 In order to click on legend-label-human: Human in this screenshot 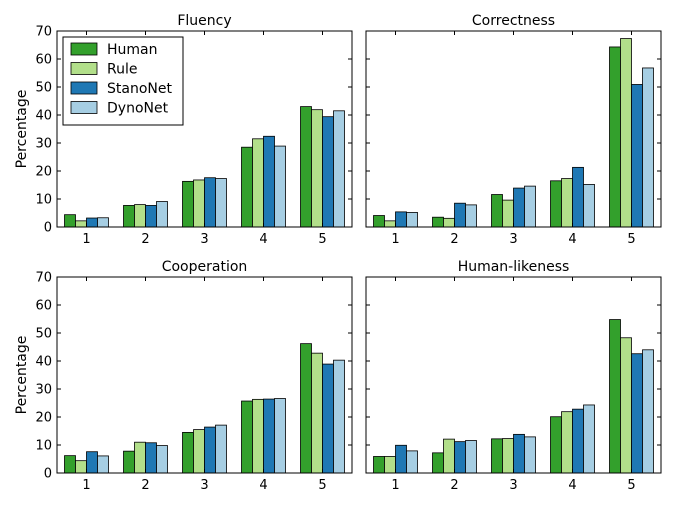, I will do `click(132, 50)`.